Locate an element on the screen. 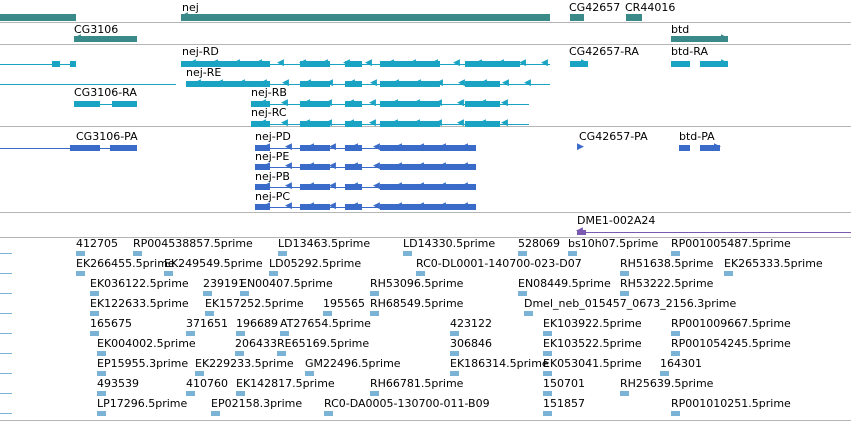 This screenshot has height=421, width=851. gene-bar-btd is located at coordinates (699, 39).